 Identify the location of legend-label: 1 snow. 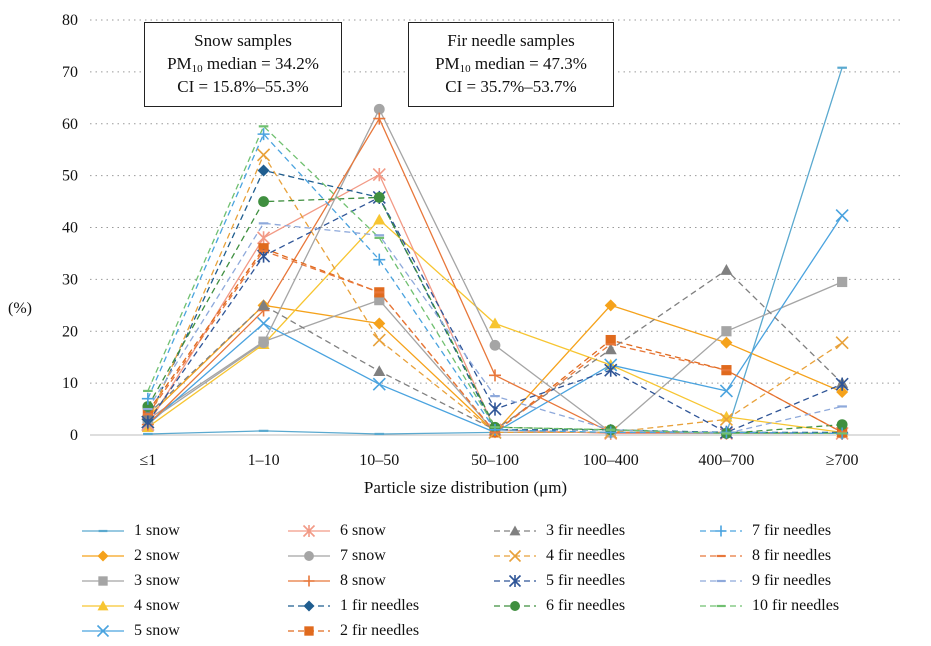
(157, 530).